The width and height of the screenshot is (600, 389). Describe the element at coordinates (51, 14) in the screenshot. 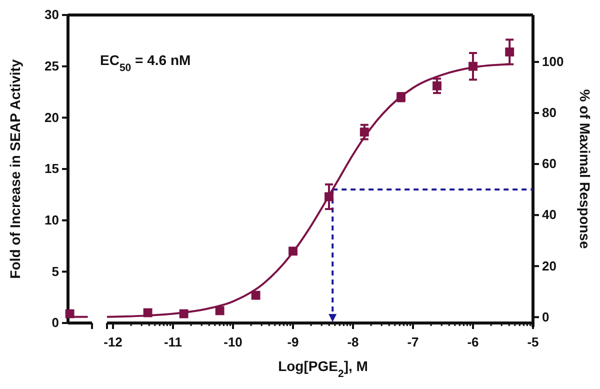

I see `y-tick-label: 30` at that location.